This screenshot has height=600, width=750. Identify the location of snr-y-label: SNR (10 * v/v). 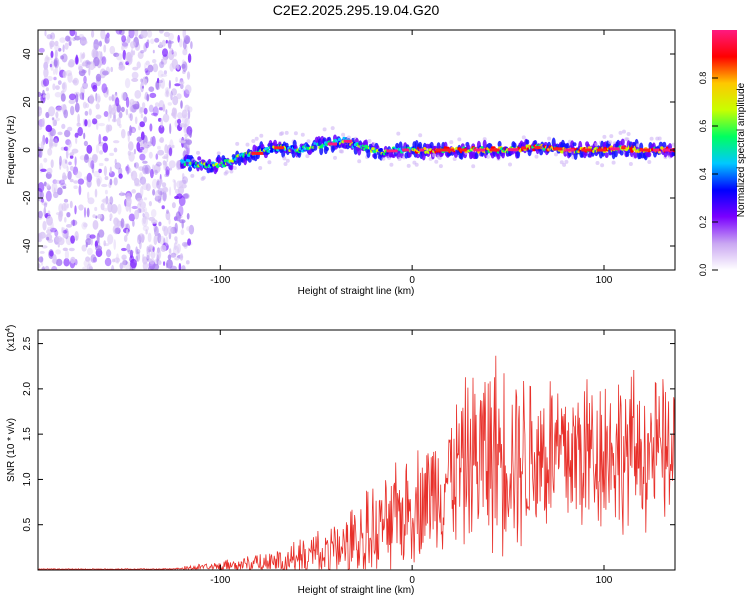
(11, 450).